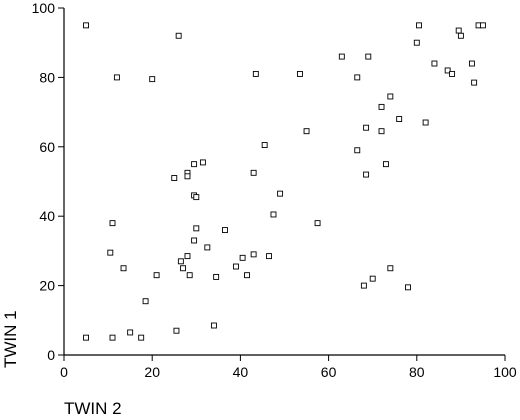 The image size is (520, 420). What do you see at coordinates (93, 408) in the screenshot?
I see `x-axis-title: TWIN 2` at bounding box center [93, 408].